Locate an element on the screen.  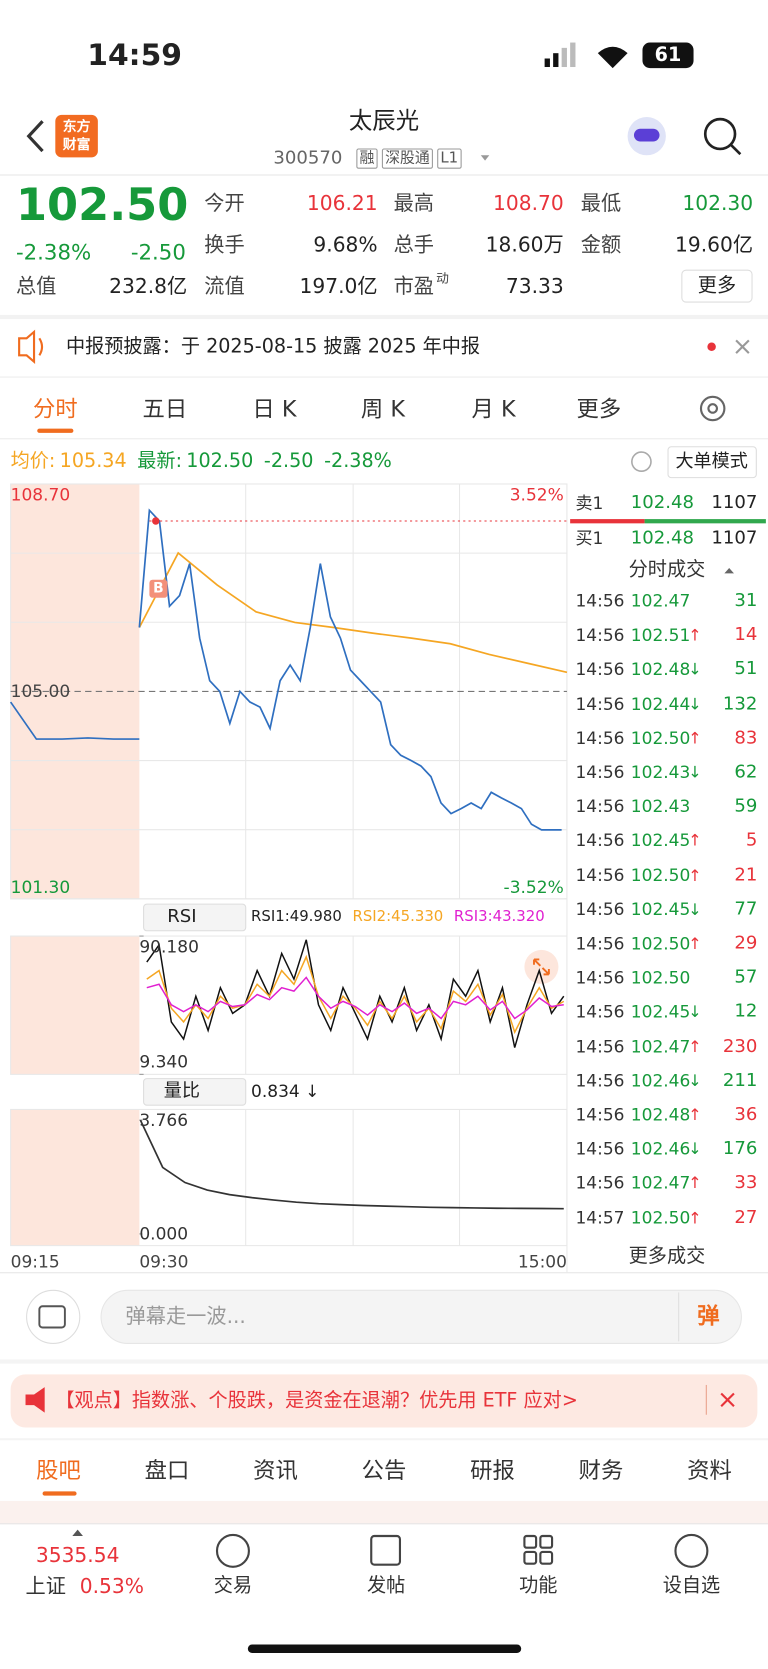
back-icon is located at coordinates (35, 136).